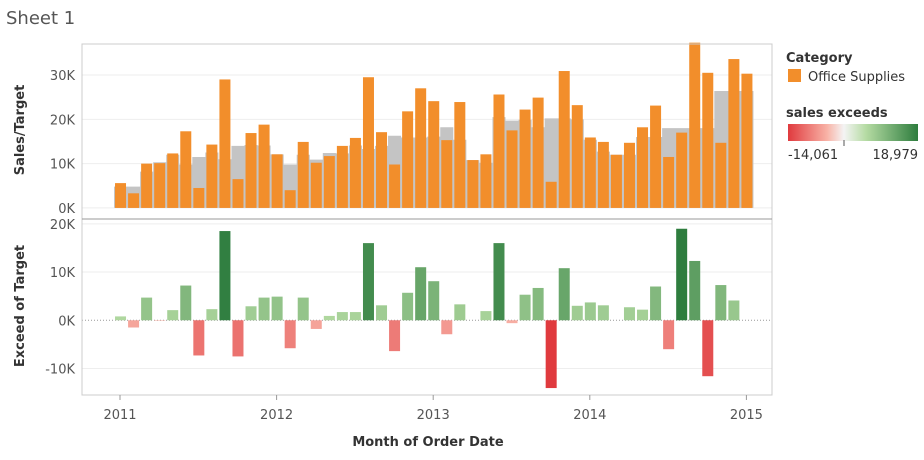 This screenshot has width=924, height=460. I want to click on legend-gradient-bar, so click(853, 132).